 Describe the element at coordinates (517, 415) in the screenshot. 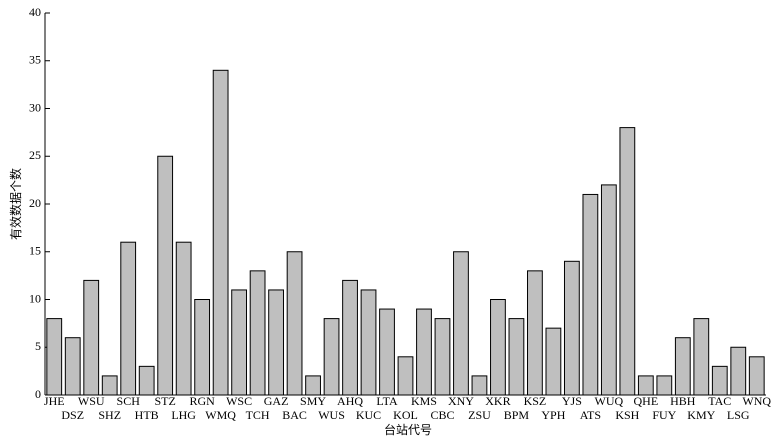

I see `x-tick-label: BPM` at that location.